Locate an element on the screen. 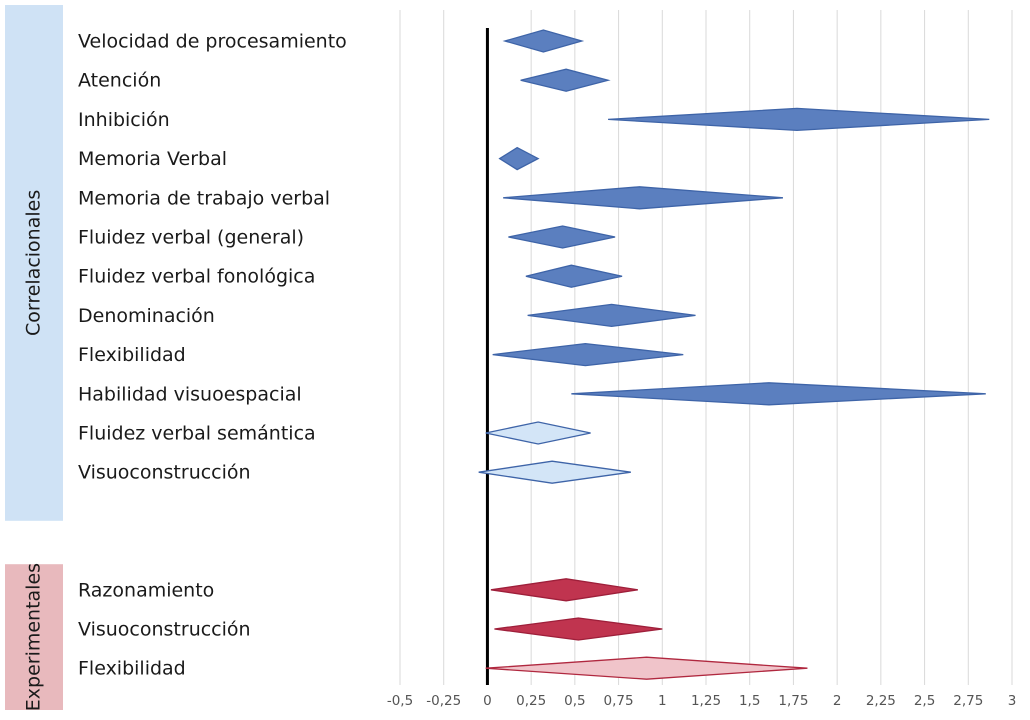  x-tick-label: 1,5 is located at coordinates (749, 701).